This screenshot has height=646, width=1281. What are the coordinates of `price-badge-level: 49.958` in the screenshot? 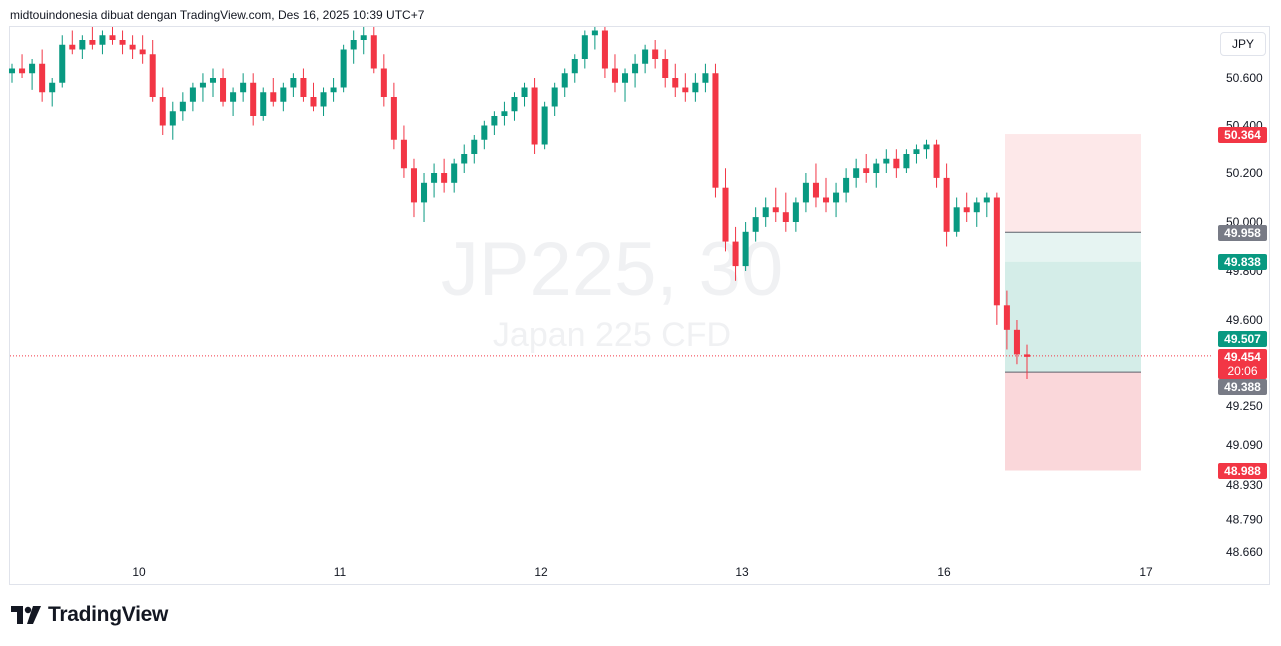 It's located at (1242, 233).